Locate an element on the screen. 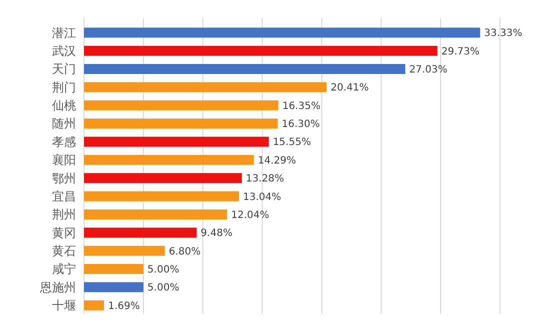  data-label: 1.69% is located at coordinates (124, 306).